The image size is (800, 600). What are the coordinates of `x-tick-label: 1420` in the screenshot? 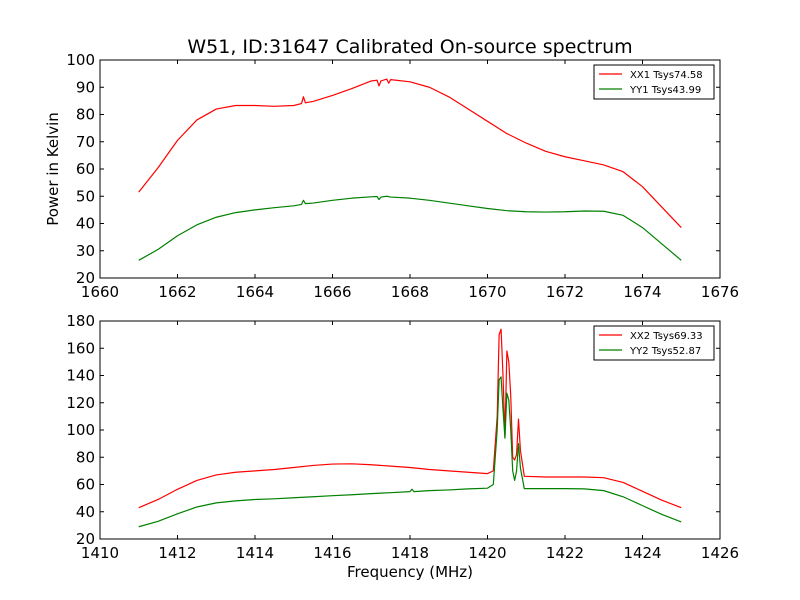 It's located at (487, 553).